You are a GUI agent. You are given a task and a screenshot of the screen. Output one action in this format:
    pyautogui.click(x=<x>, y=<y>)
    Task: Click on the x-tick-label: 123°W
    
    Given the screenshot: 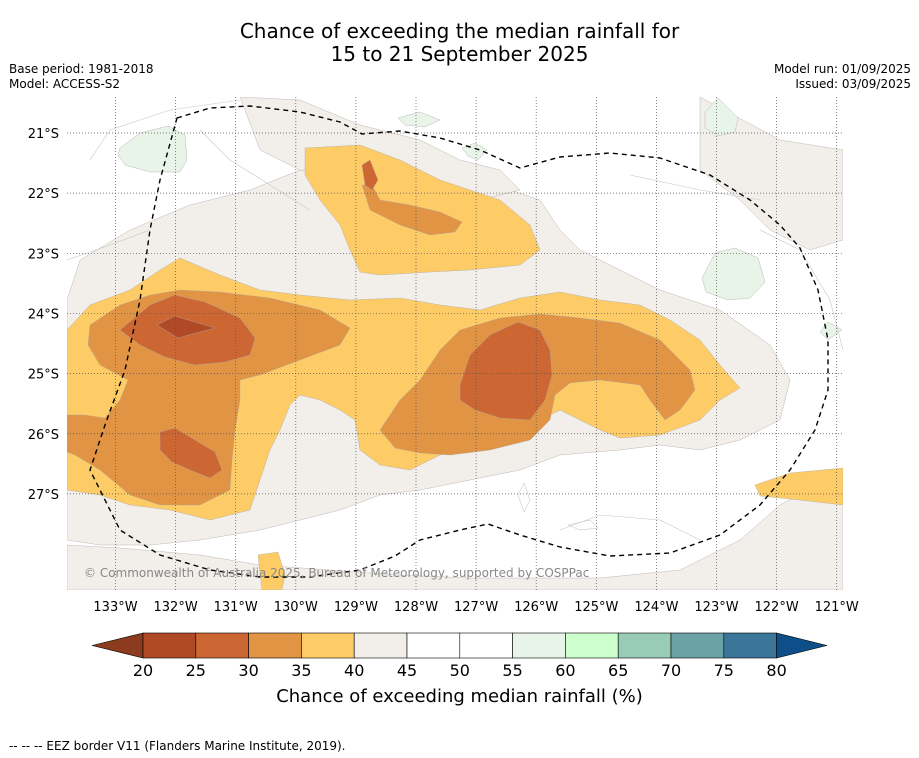 What is the action you would take?
    pyautogui.click(x=716, y=607)
    